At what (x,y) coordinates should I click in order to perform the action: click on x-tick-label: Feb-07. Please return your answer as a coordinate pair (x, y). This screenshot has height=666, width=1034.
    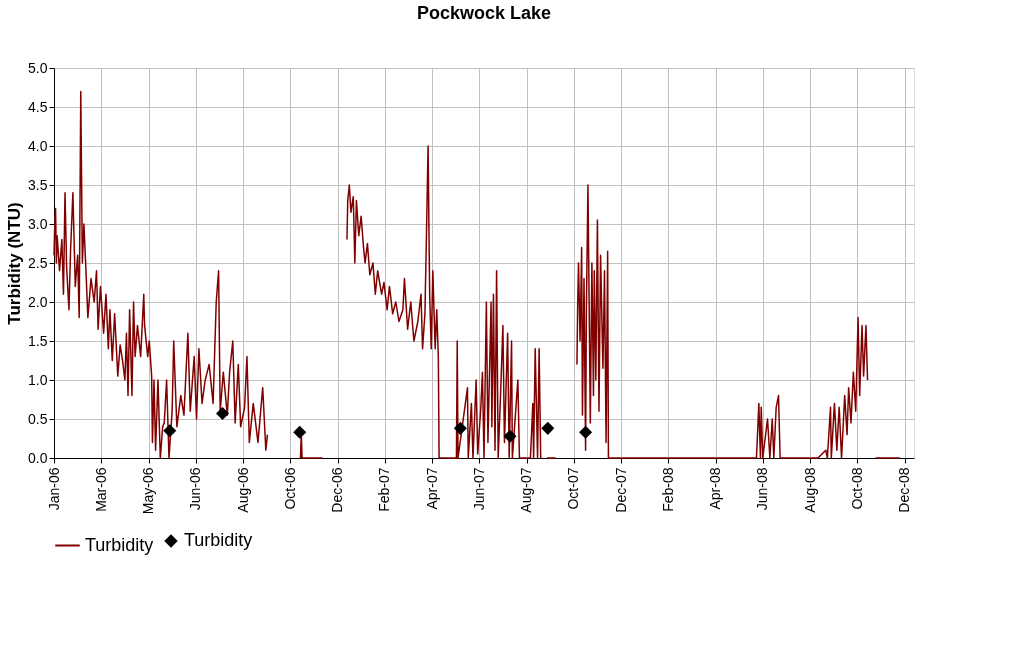
    Looking at the image, I should click on (384, 489).